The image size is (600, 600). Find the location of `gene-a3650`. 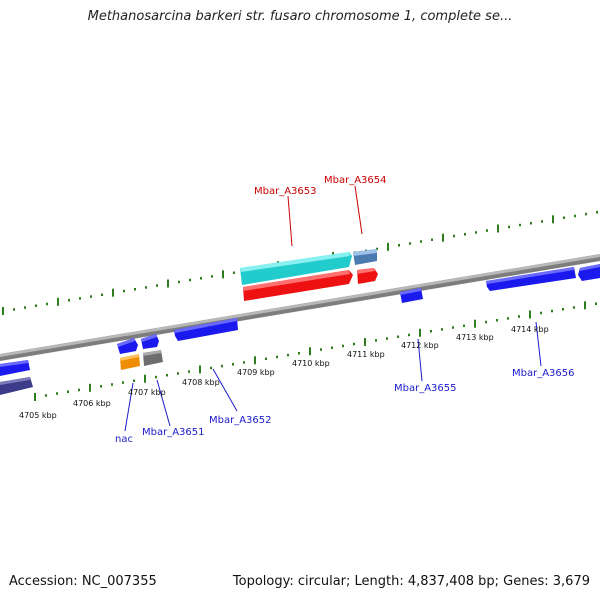

gene-a3650 is located at coordinates (127, 346).